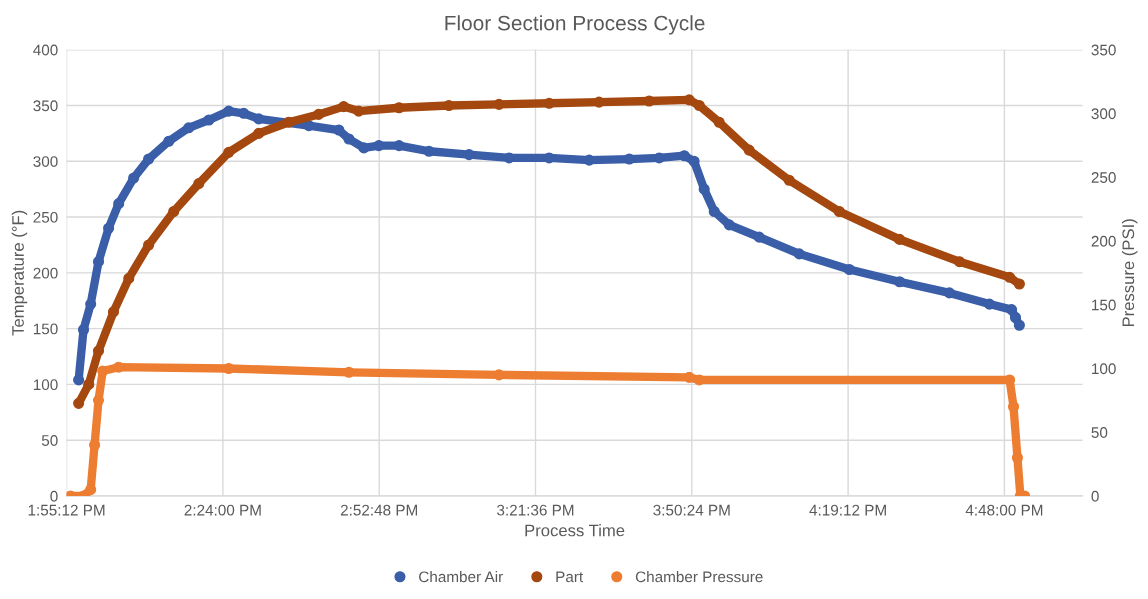  Describe the element at coordinates (847, 510) in the screenshot. I see `x-tick-label: 4:19:12 PM` at that location.